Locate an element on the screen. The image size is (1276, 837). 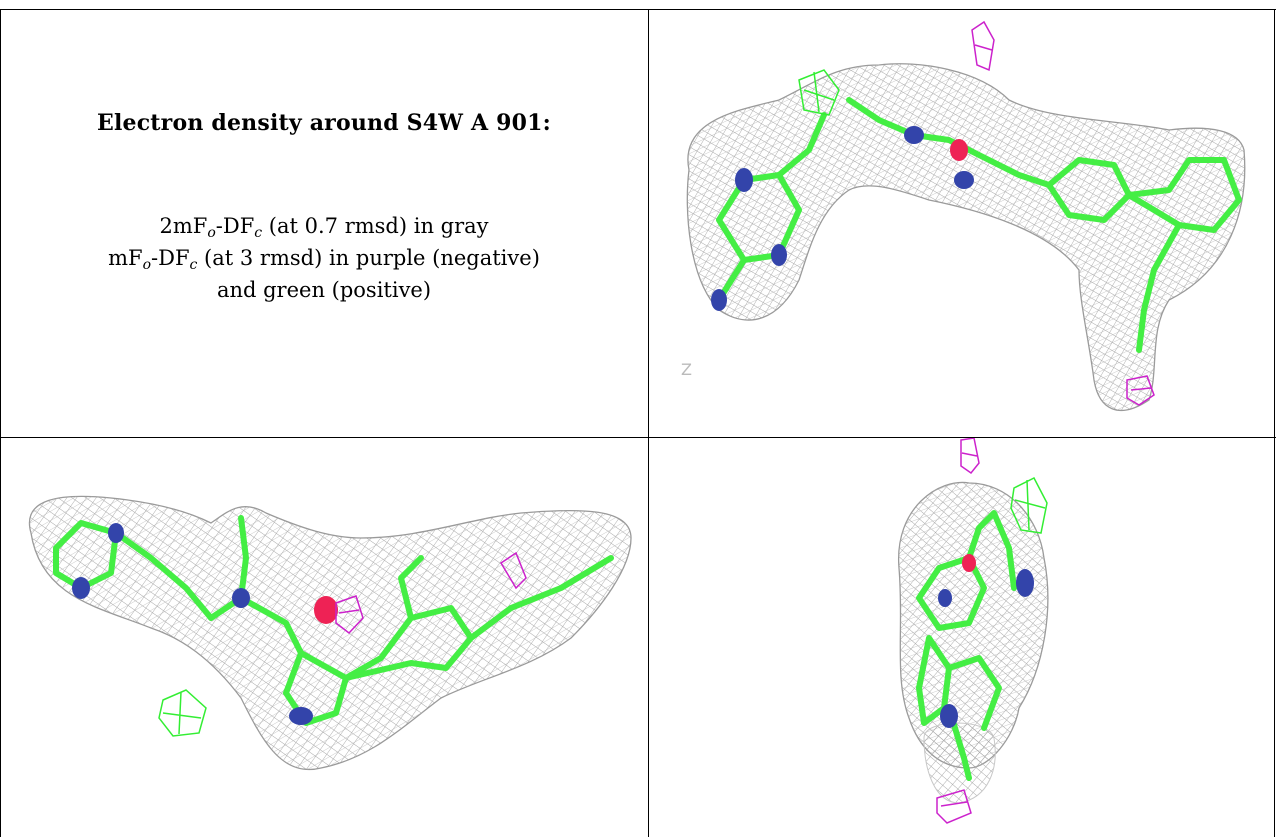
table-border-top is located at coordinates (638, 9).